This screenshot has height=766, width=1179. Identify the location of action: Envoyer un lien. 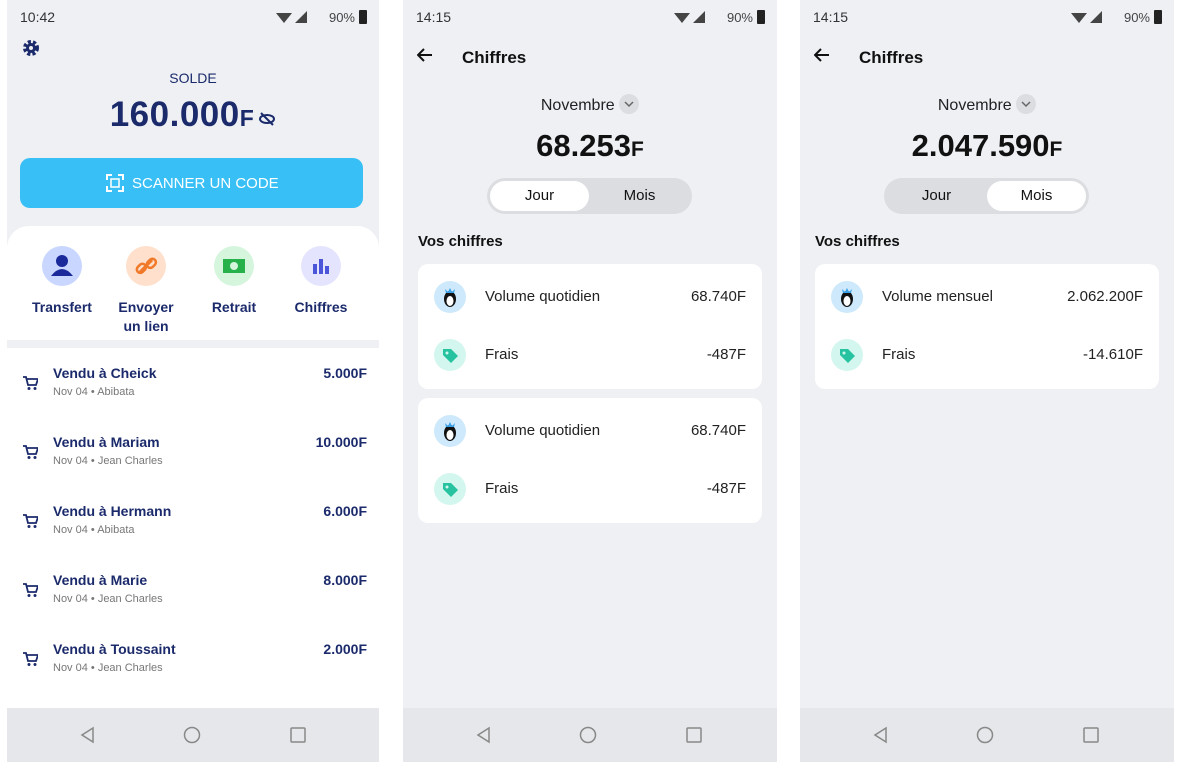
(146, 296).